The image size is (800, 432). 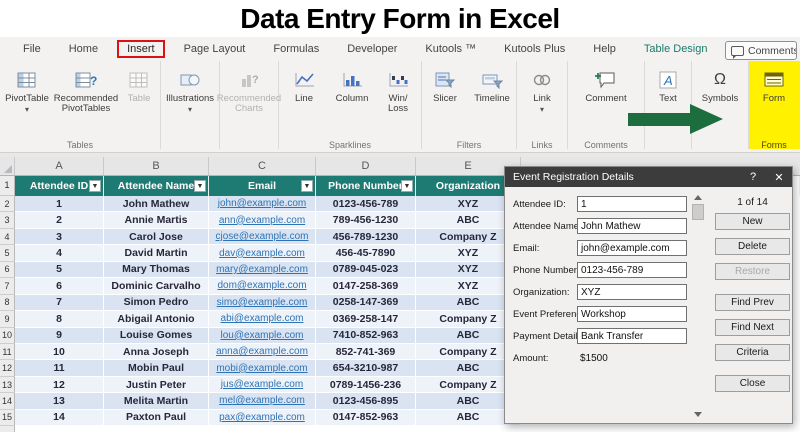 What do you see at coordinates (366, 270) in the screenshot?
I see `cell-phone-number: 0789-045-023` at bounding box center [366, 270].